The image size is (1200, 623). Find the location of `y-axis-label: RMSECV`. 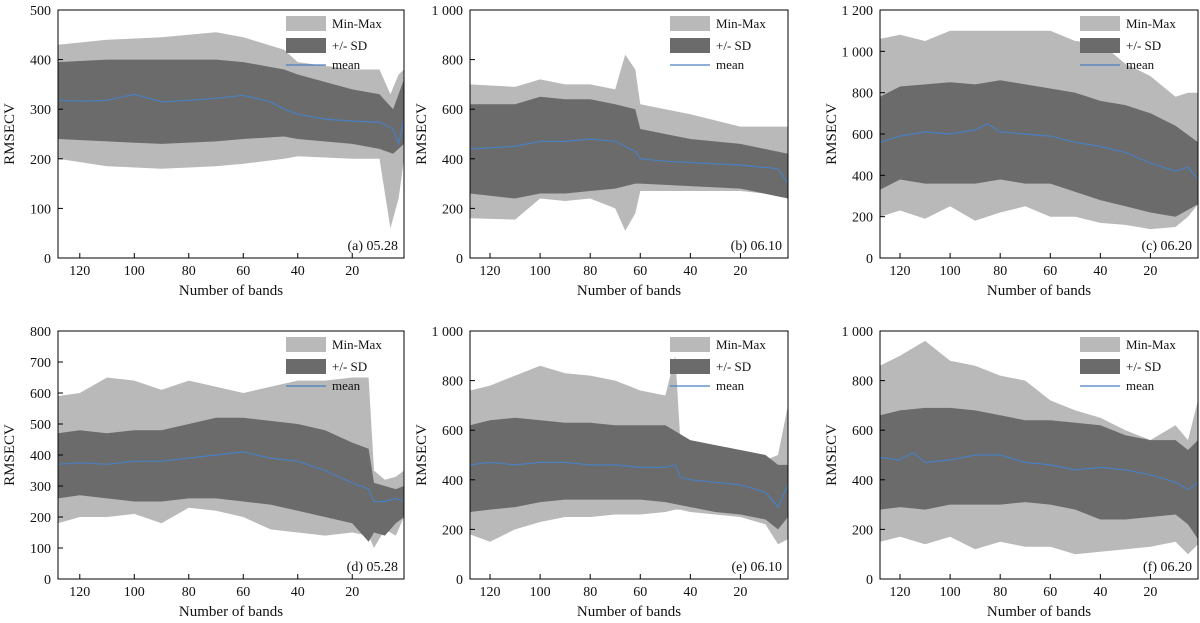

y-axis-label: RMSECV is located at coordinates (10, 134).